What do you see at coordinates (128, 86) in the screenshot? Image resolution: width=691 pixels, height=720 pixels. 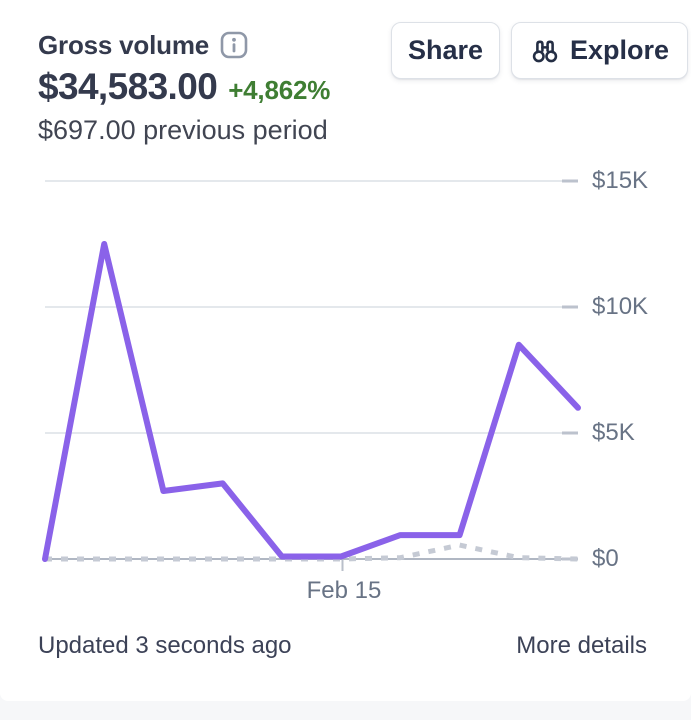 I see `gross-volume-amount: $34,583.00` at bounding box center [128, 86].